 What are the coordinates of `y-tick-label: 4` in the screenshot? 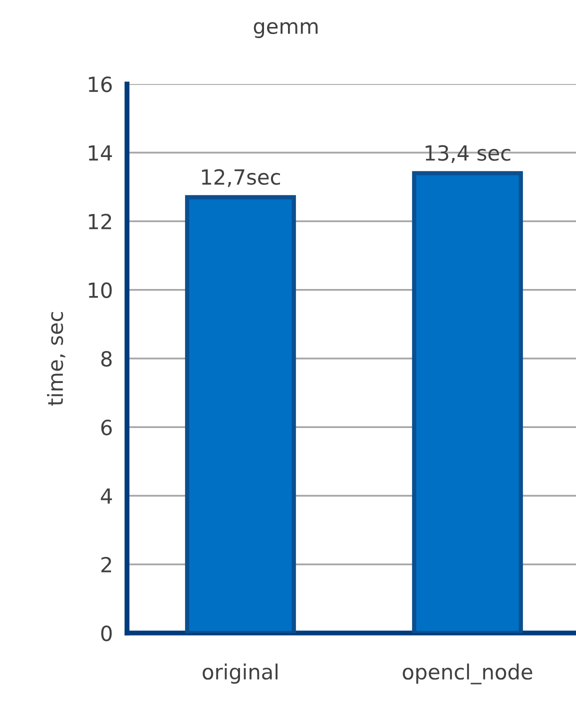 It's located at (106, 496).